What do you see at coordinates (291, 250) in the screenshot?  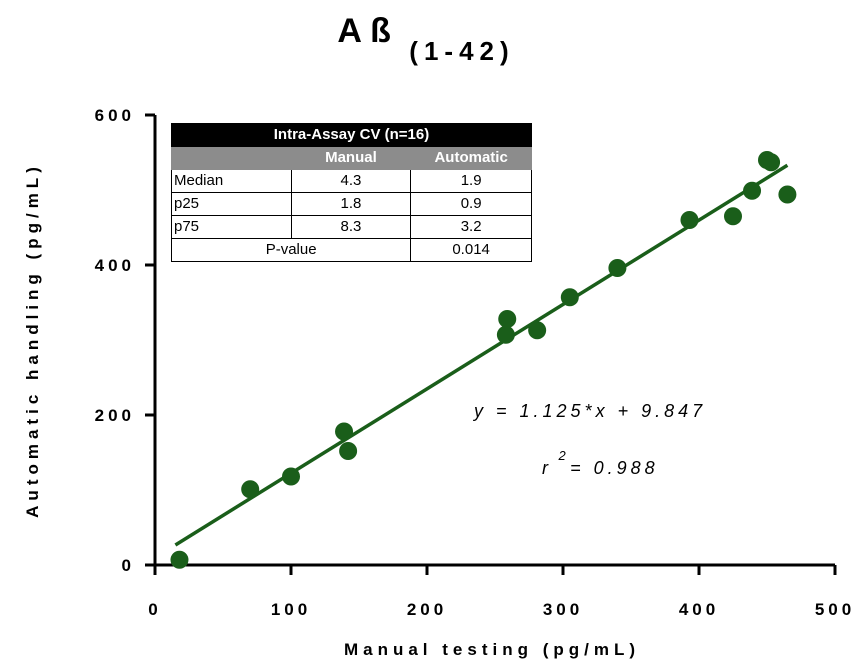 I see `pvalue-label: P-value` at bounding box center [291, 250].